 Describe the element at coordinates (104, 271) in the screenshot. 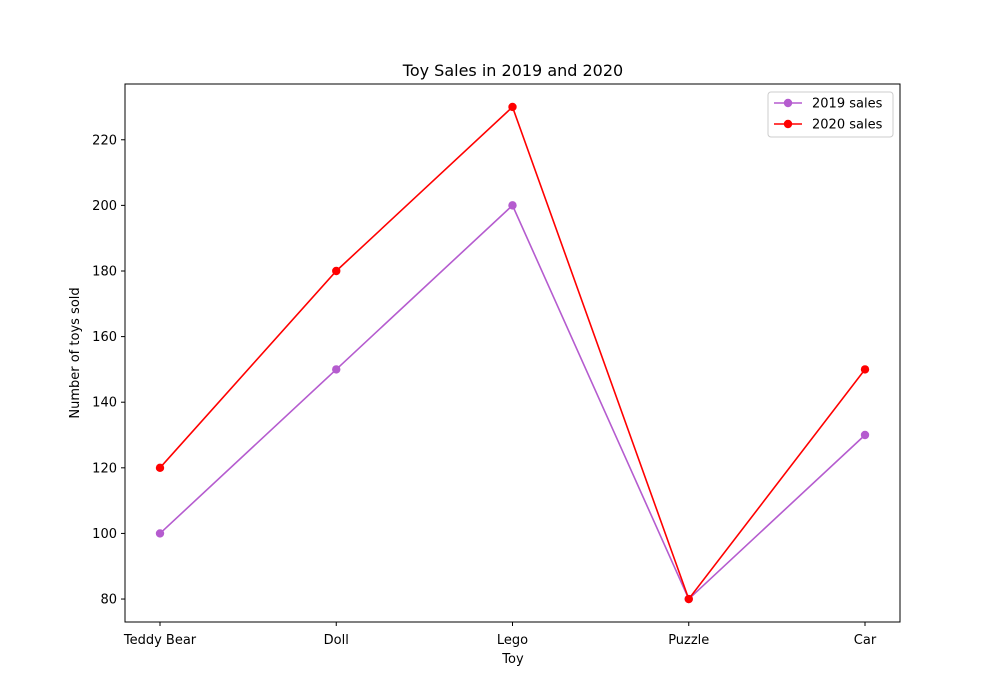

I see `y-tick-label: 180` at that location.